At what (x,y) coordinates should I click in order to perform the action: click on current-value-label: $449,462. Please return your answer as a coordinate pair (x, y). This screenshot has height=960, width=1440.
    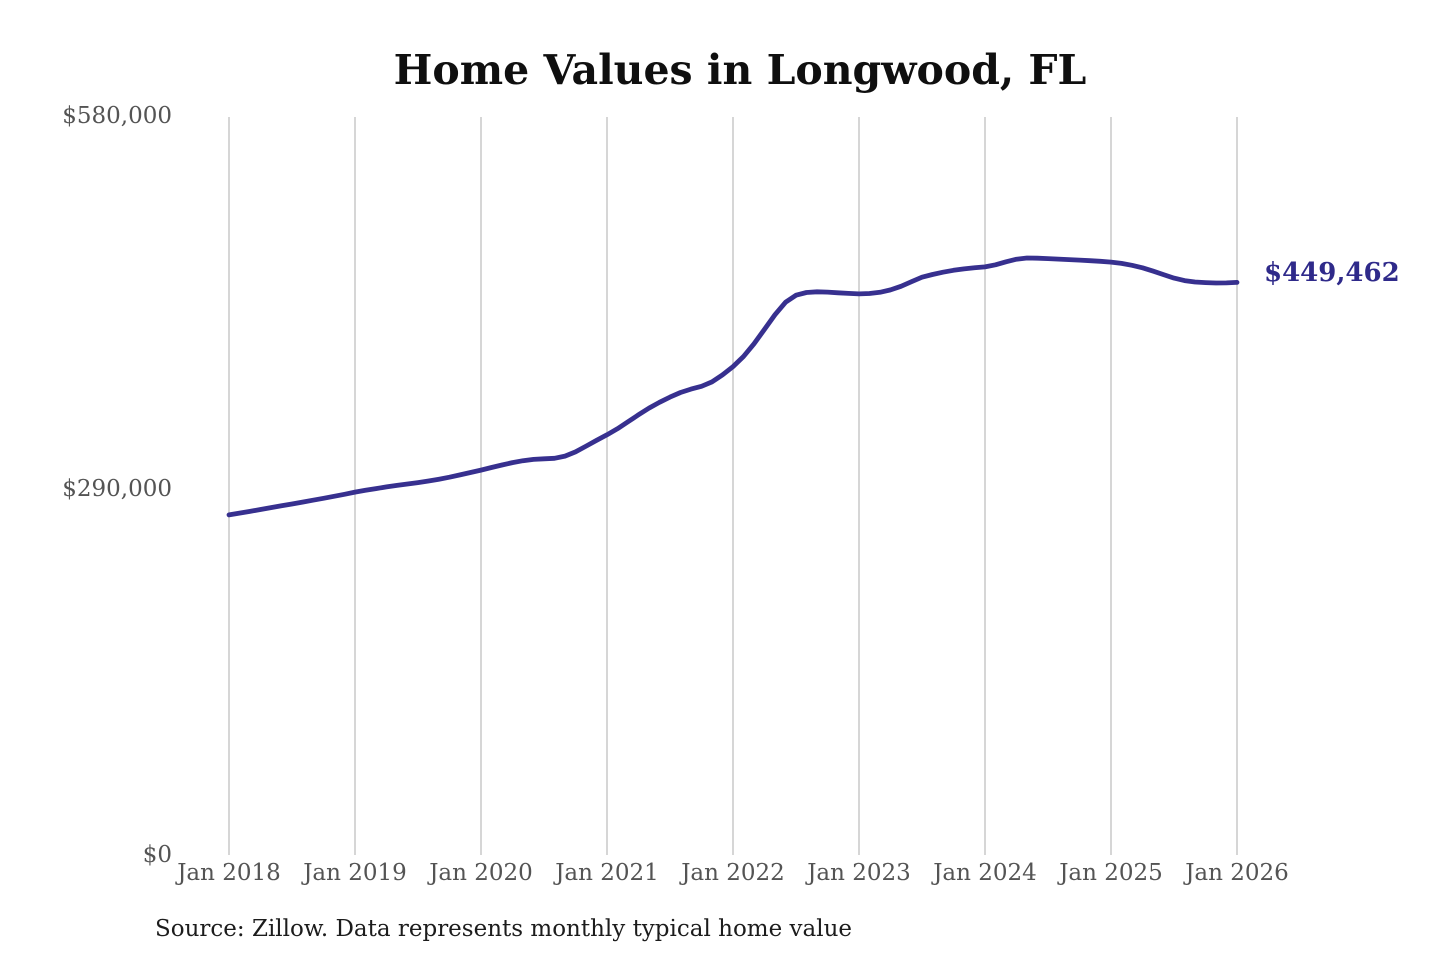
    Looking at the image, I should click on (1332, 273).